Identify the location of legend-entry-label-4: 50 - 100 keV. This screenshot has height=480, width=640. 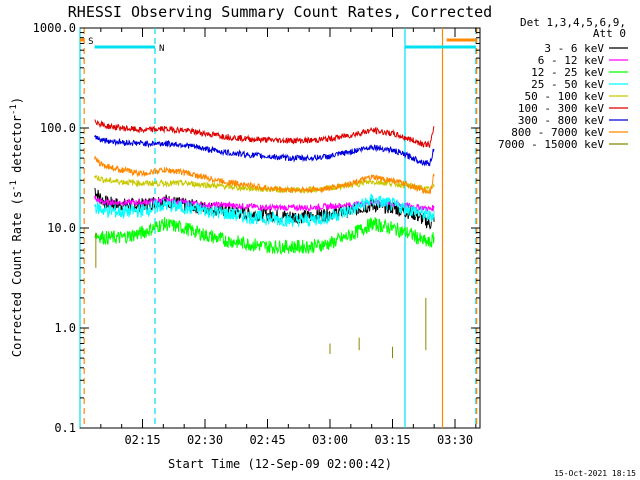
(565, 96).